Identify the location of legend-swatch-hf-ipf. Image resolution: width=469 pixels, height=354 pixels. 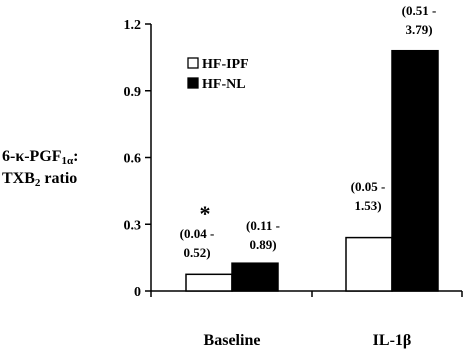
(193, 63).